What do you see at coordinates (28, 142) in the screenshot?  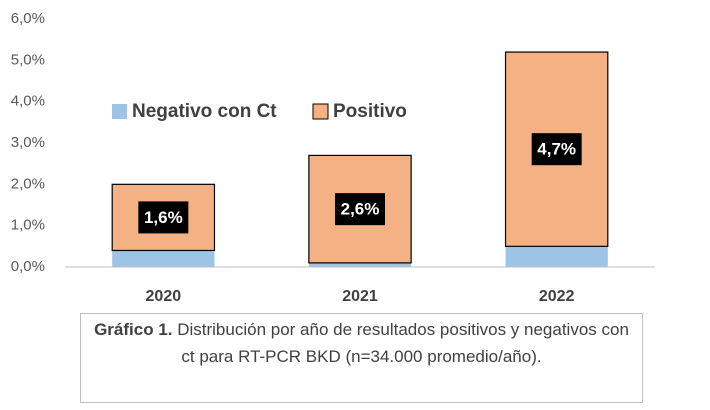 I see `y-tick-label: 3,0%` at bounding box center [28, 142].